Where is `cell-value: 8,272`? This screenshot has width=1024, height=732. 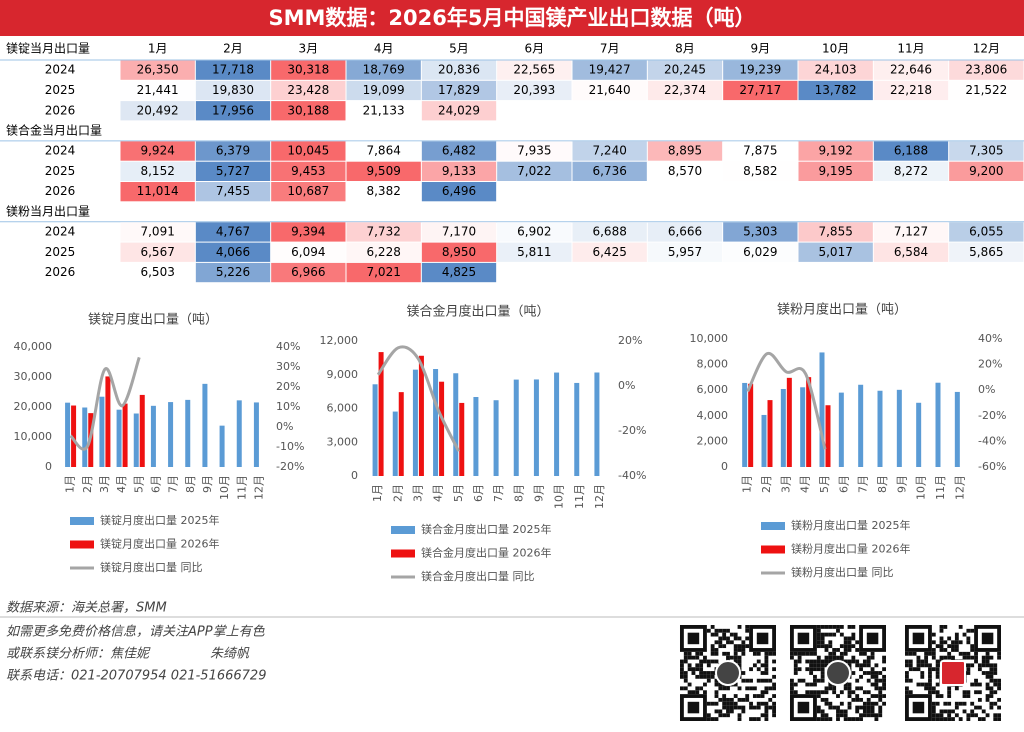 cell-value: 8,272 is located at coordinates (911, 171).